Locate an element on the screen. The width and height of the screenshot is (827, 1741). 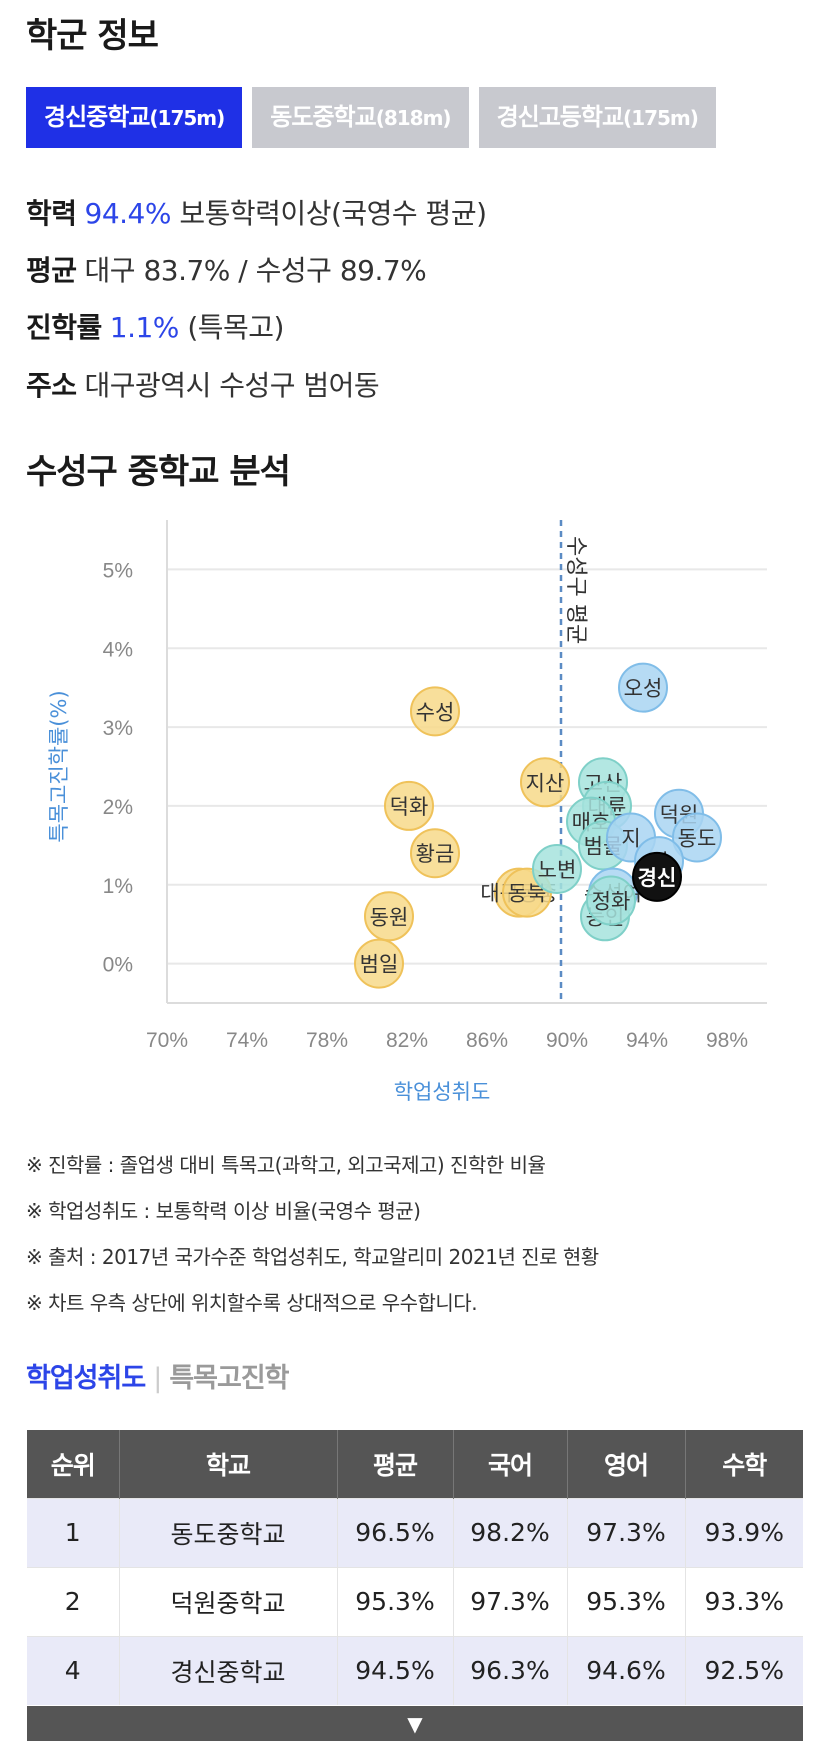
data-point-label: 정화 is located at coordinates (611, 902).